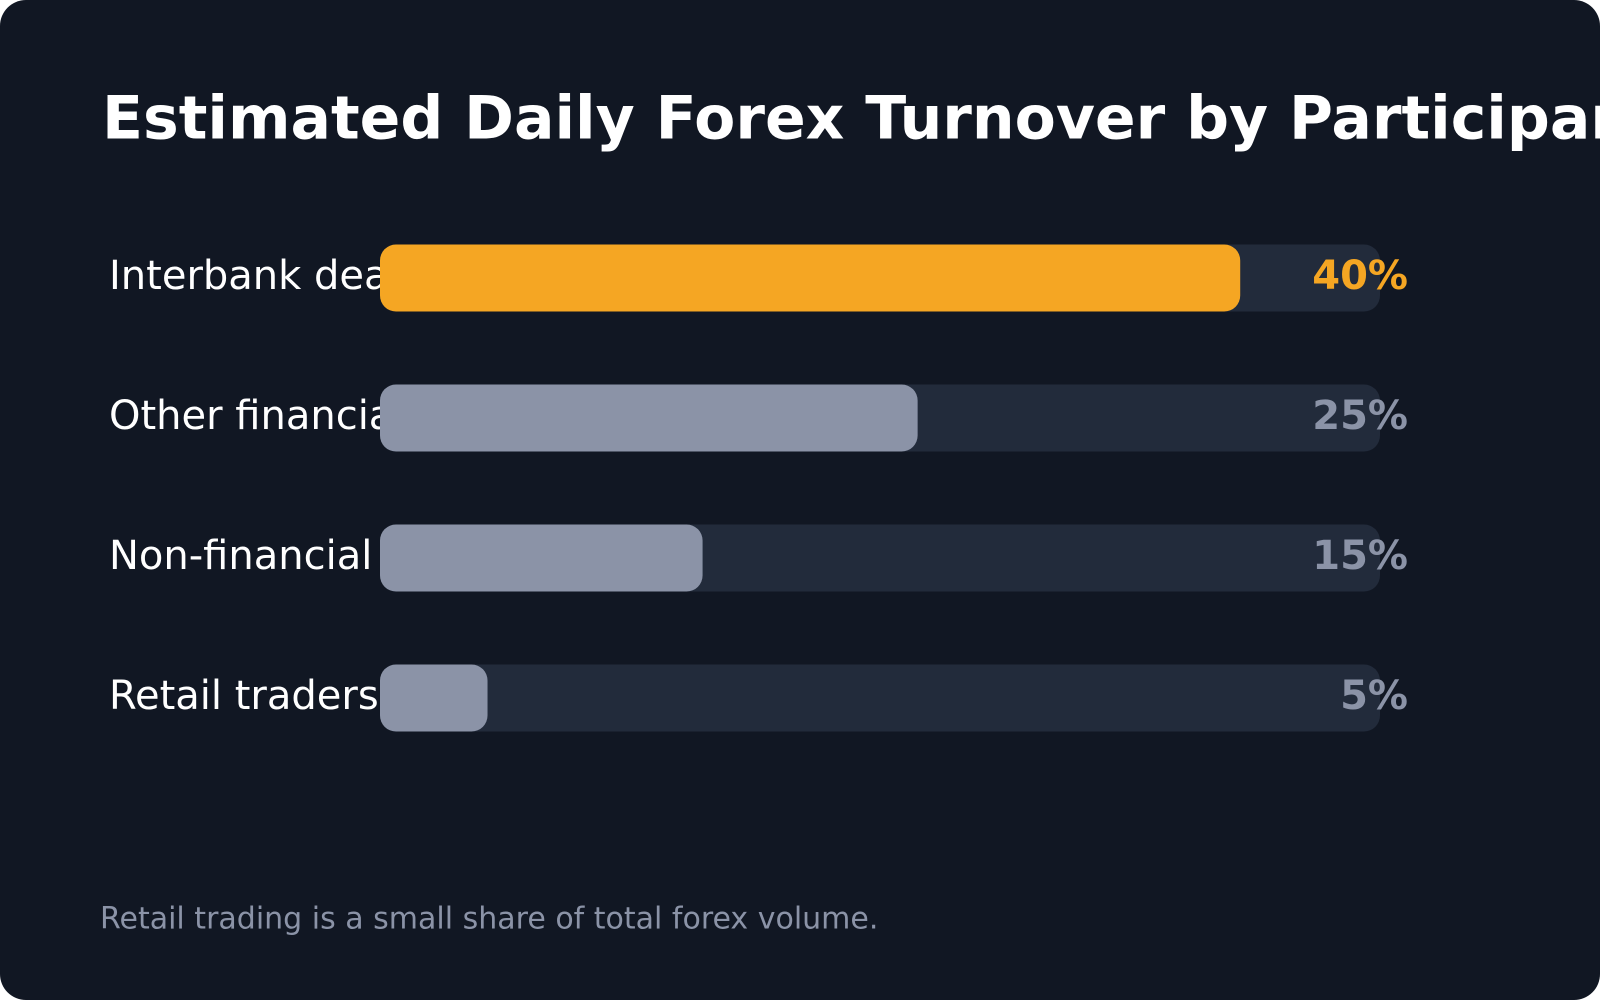 The image size is (1600, 1000). I want to click on category-label: Non-financial c, so click(258, 556).